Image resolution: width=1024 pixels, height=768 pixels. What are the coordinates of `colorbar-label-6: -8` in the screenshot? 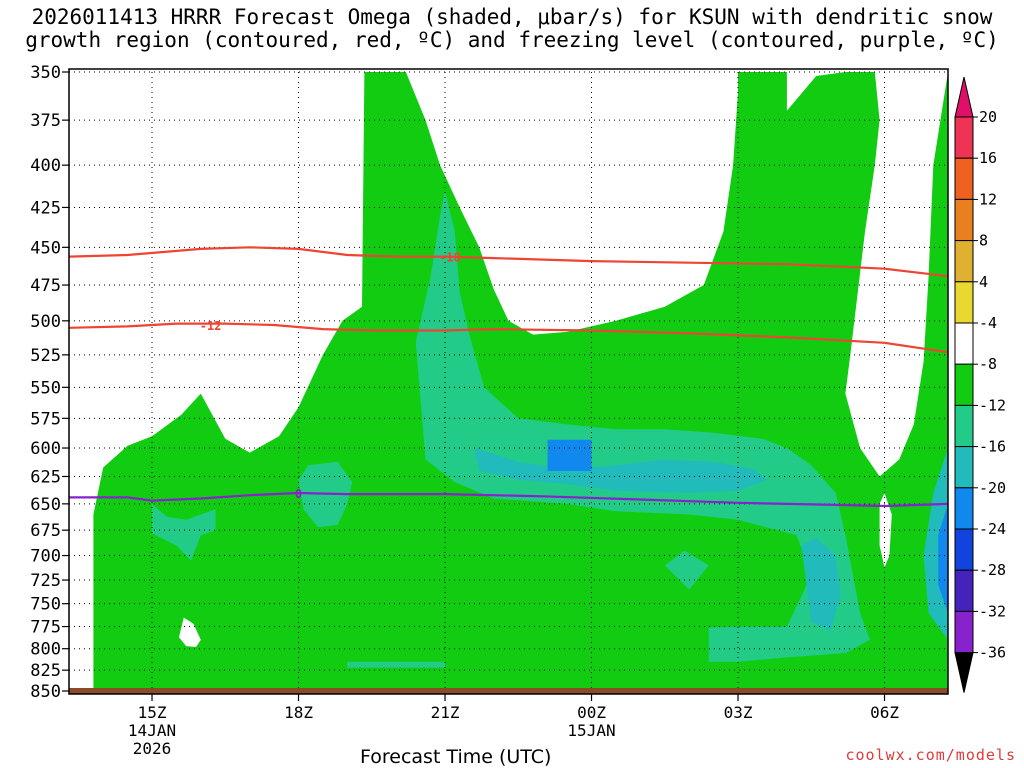 It's located at (988, 364).